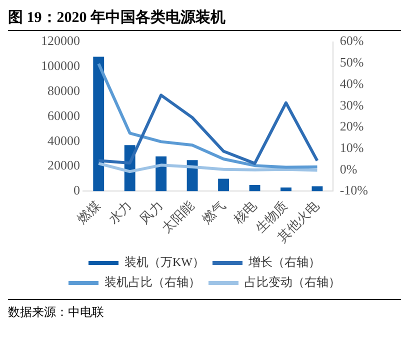  Describe the element at coordinates (164, 262) in the screenshot. I see `legend-label: 装机（万KW）` at that location.